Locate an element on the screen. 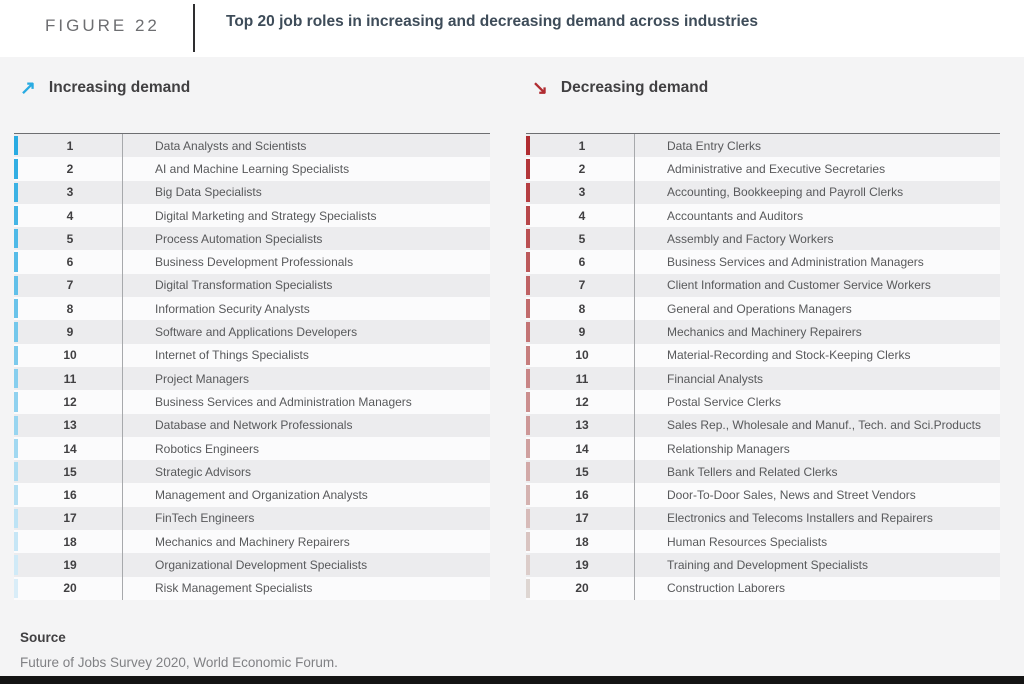  table-row: 19 Organizational Development Specialists is located at coordinates (252, 565).